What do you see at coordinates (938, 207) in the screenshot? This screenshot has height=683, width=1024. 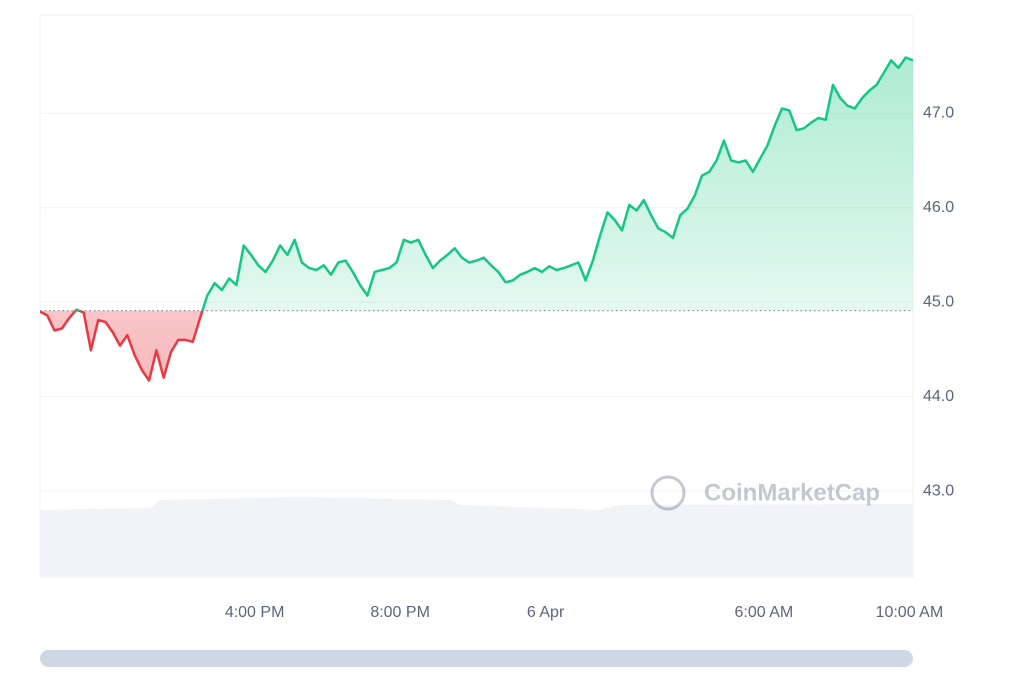 I see `y-tick-label: 46.0` at bounding box center [938, 207].